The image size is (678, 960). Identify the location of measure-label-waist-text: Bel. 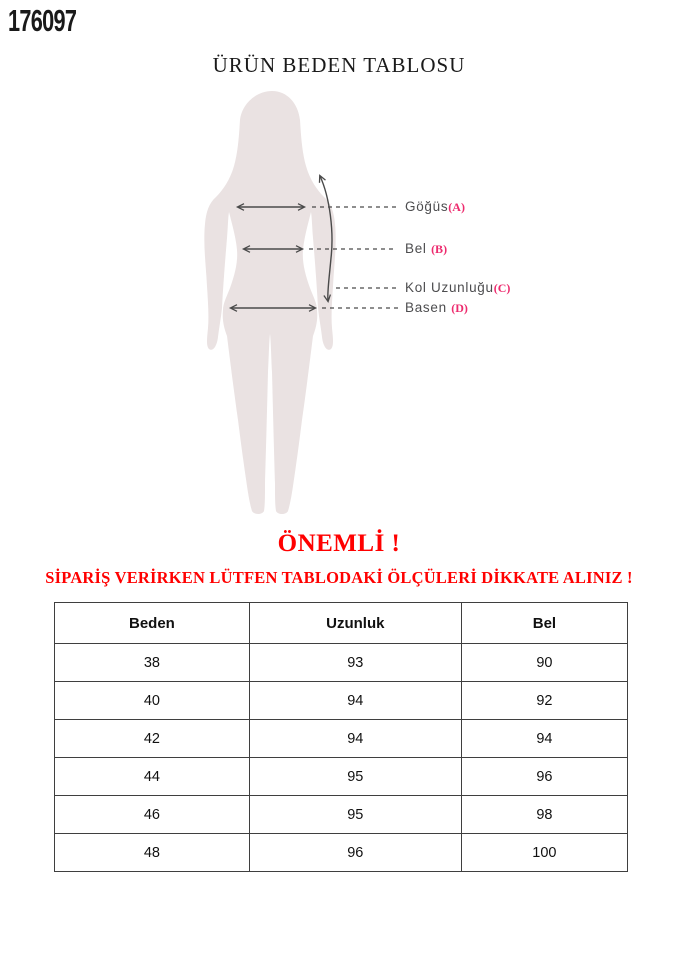
(418, 248).